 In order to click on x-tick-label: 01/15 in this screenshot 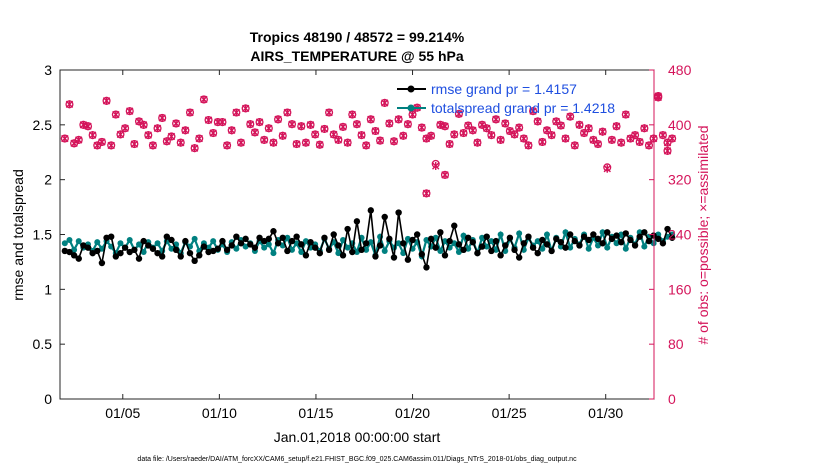, I will do `click(315, 413)`.